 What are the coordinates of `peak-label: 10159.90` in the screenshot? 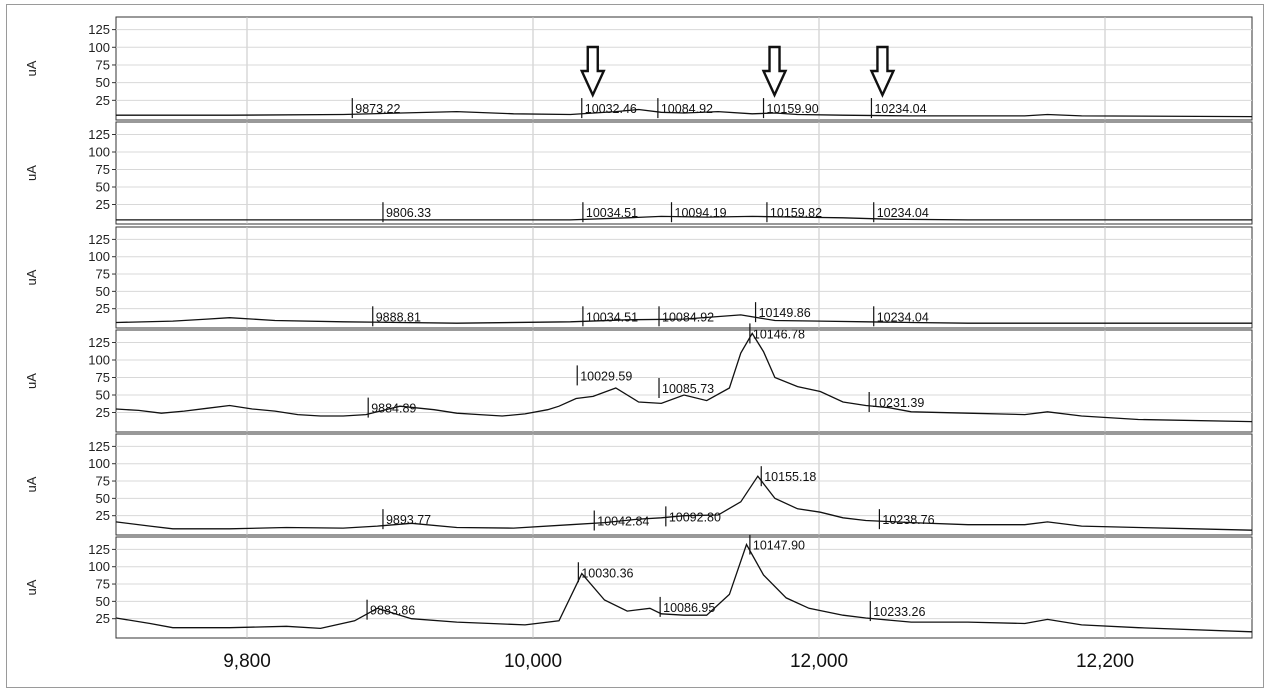 It's located at (793, 109).